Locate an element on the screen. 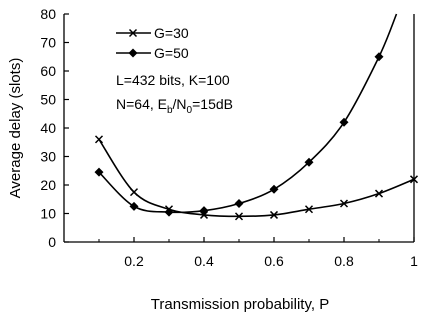  y-tick-label: 50 is located at coordinates (48, 100).